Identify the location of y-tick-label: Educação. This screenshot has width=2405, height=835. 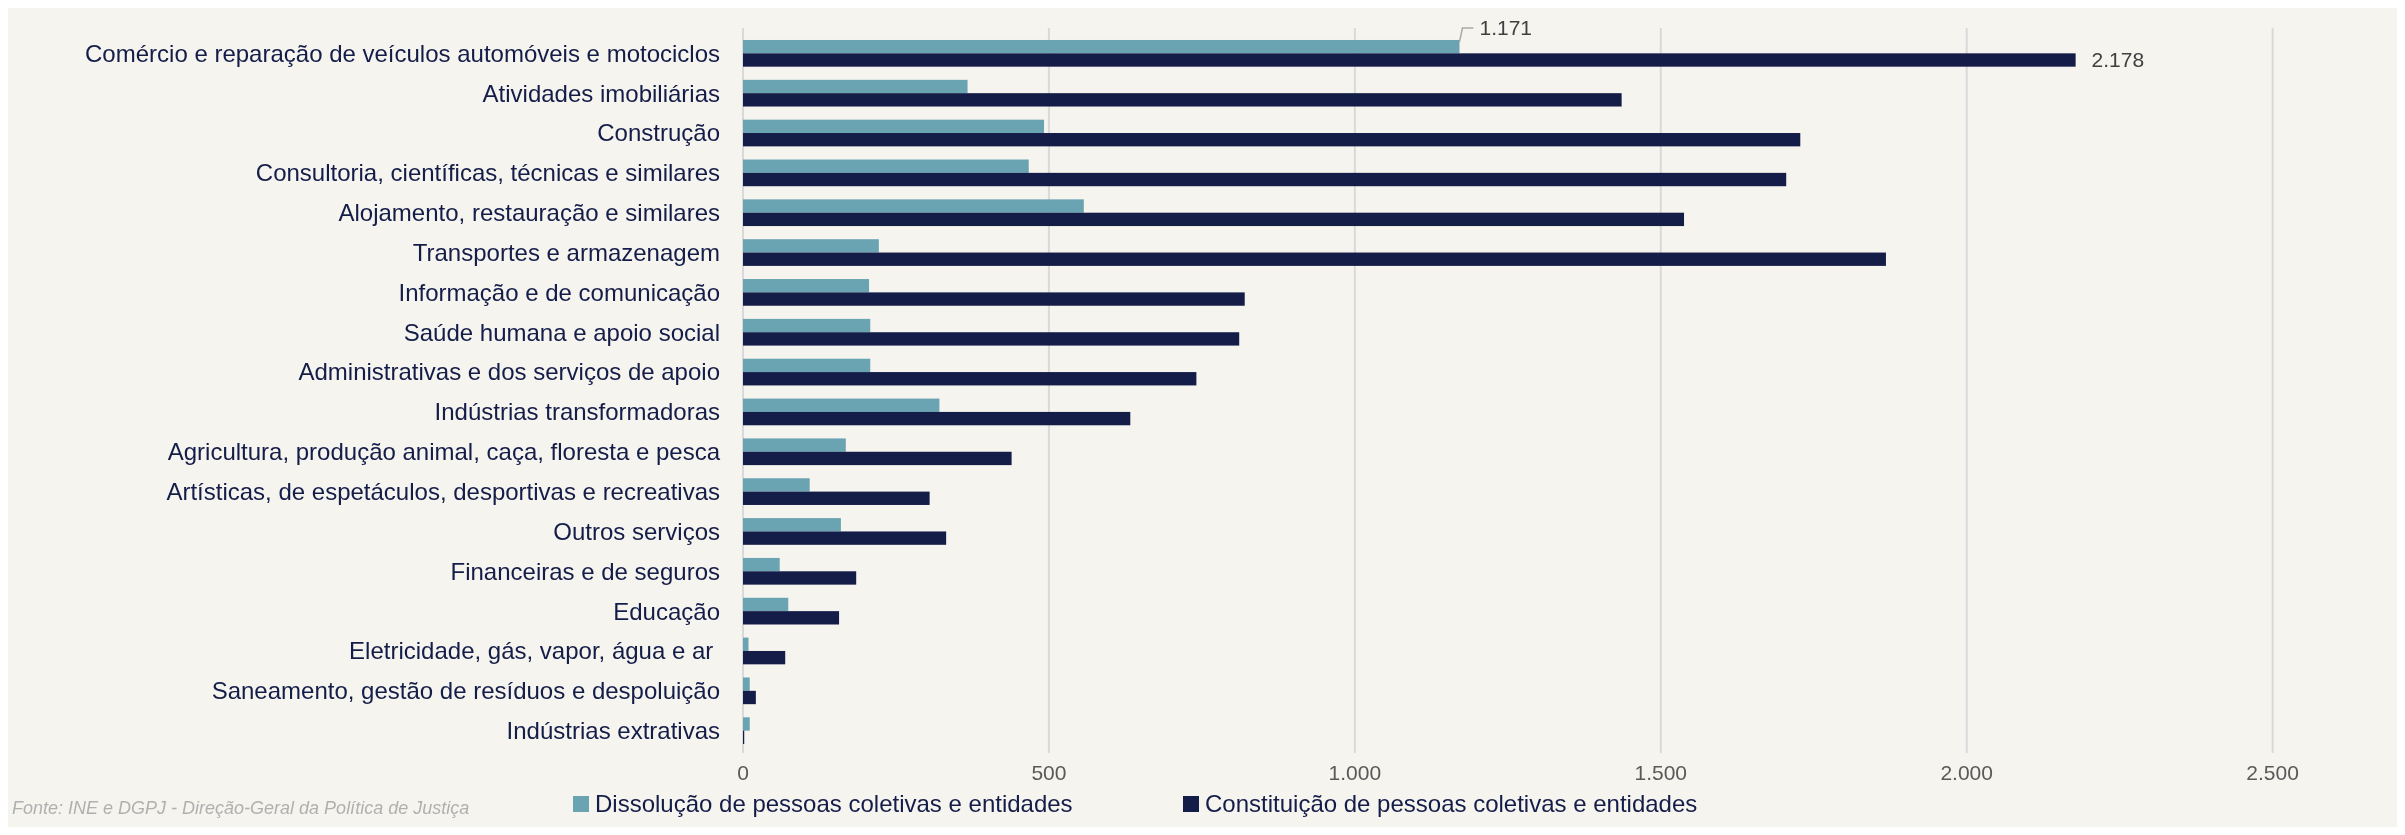
(666, 611).